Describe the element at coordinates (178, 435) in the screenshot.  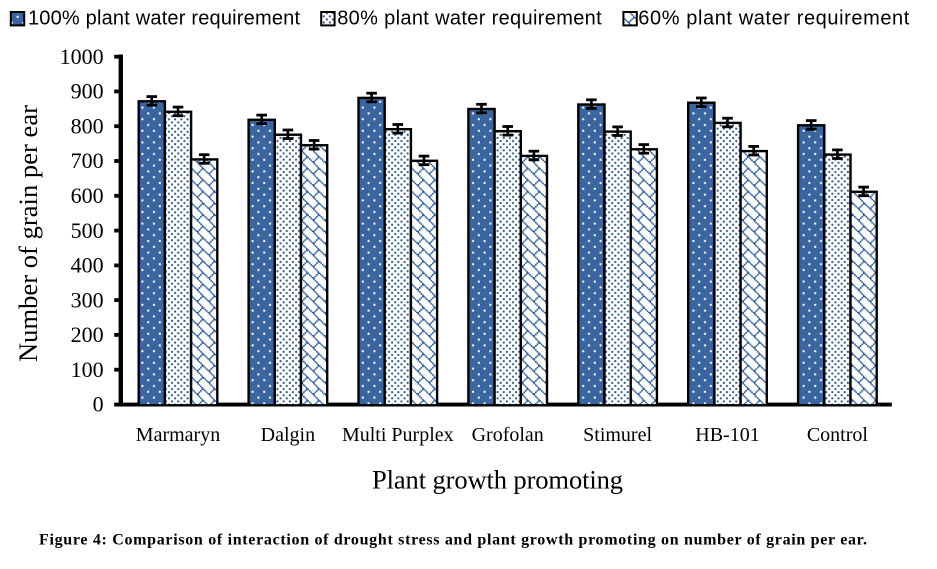
I see `svg-text: Marmaryn` at that location.